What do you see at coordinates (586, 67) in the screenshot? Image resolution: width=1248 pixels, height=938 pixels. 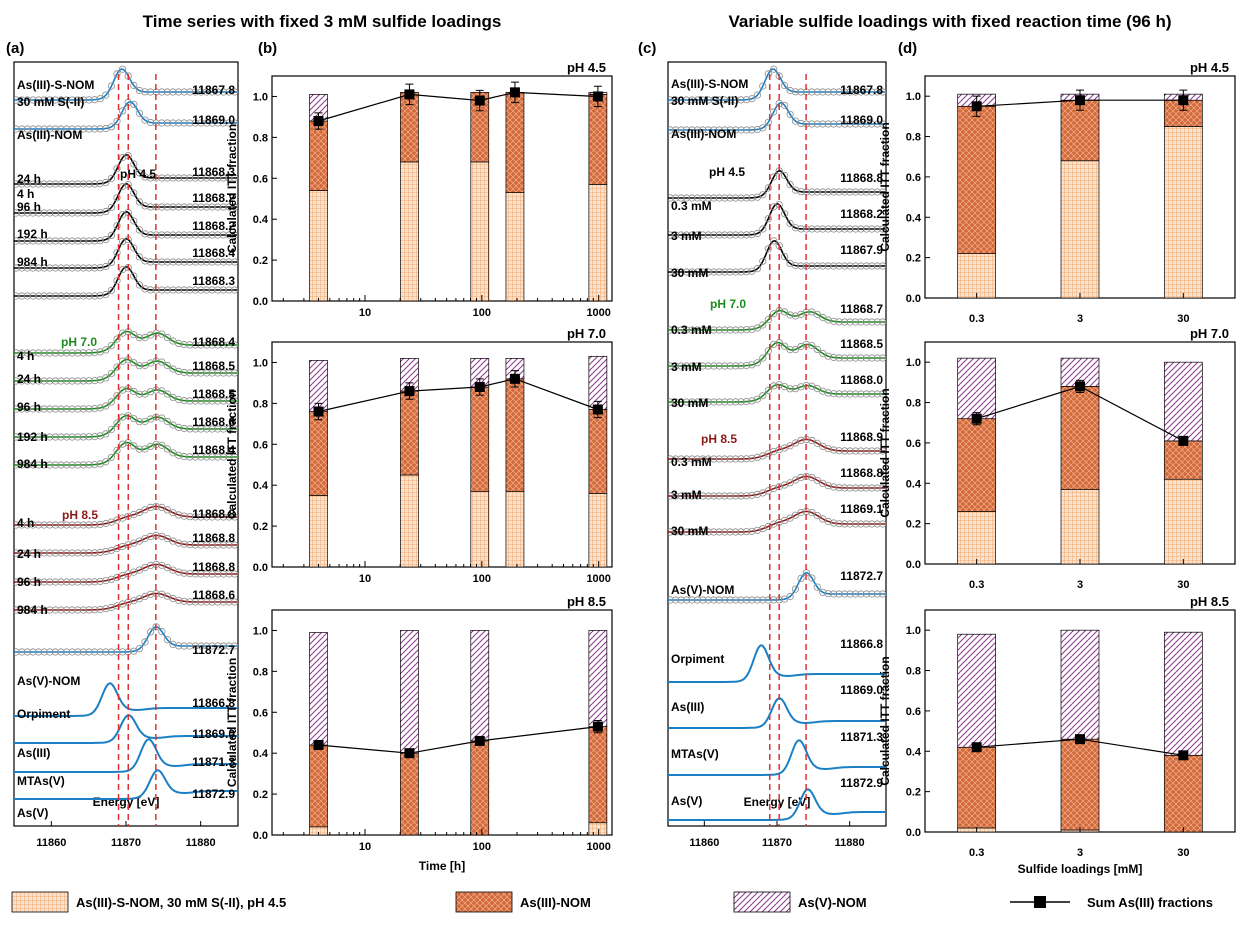 I see `panel-b-sub0-ph-label: pH 4.5` at bounding box center [586, 67].